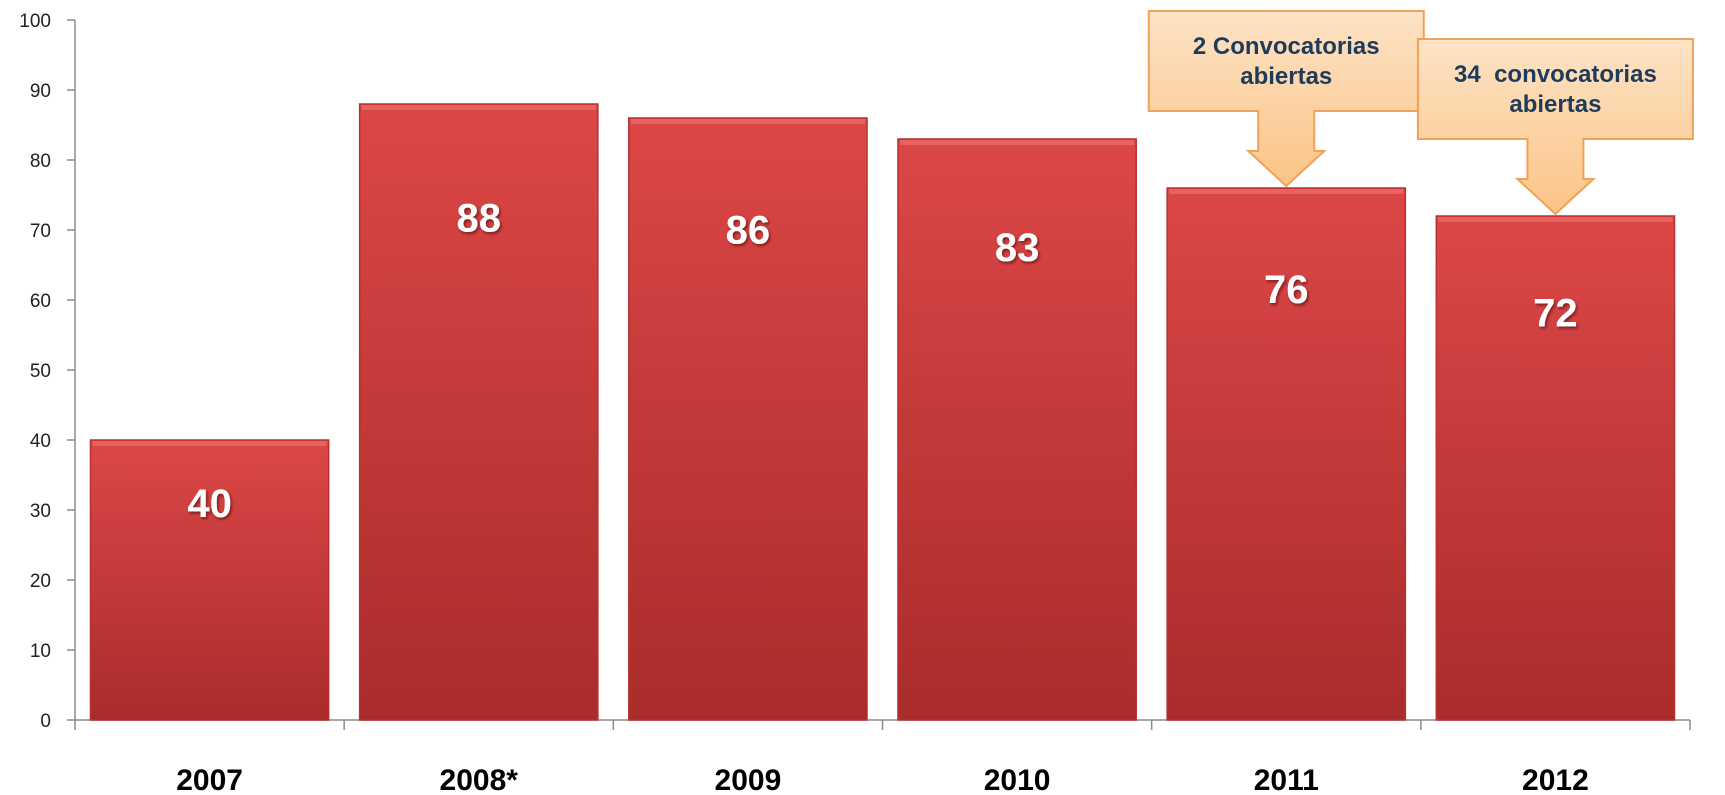  What do you see at coordinates (1555, 779) in the screenshot?
I see `x-category-label: 2012` at bounding box center [1555, 779].